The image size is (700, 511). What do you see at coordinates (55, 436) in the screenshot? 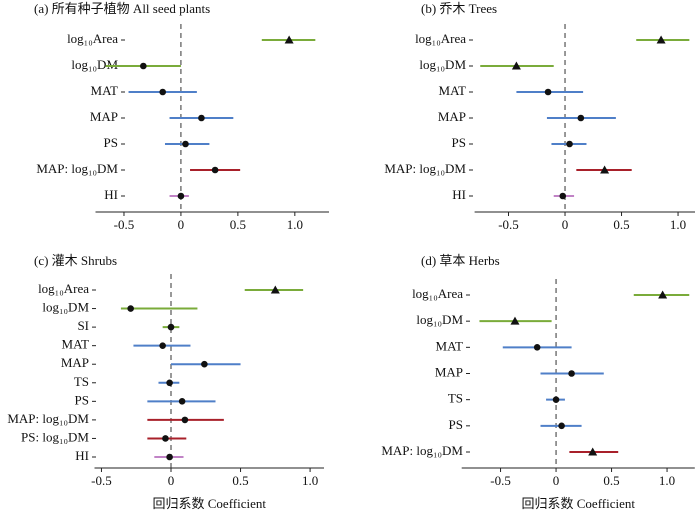
I see `y-tick-label: PS: log₁₀DM` at bounding box center [55, 436].